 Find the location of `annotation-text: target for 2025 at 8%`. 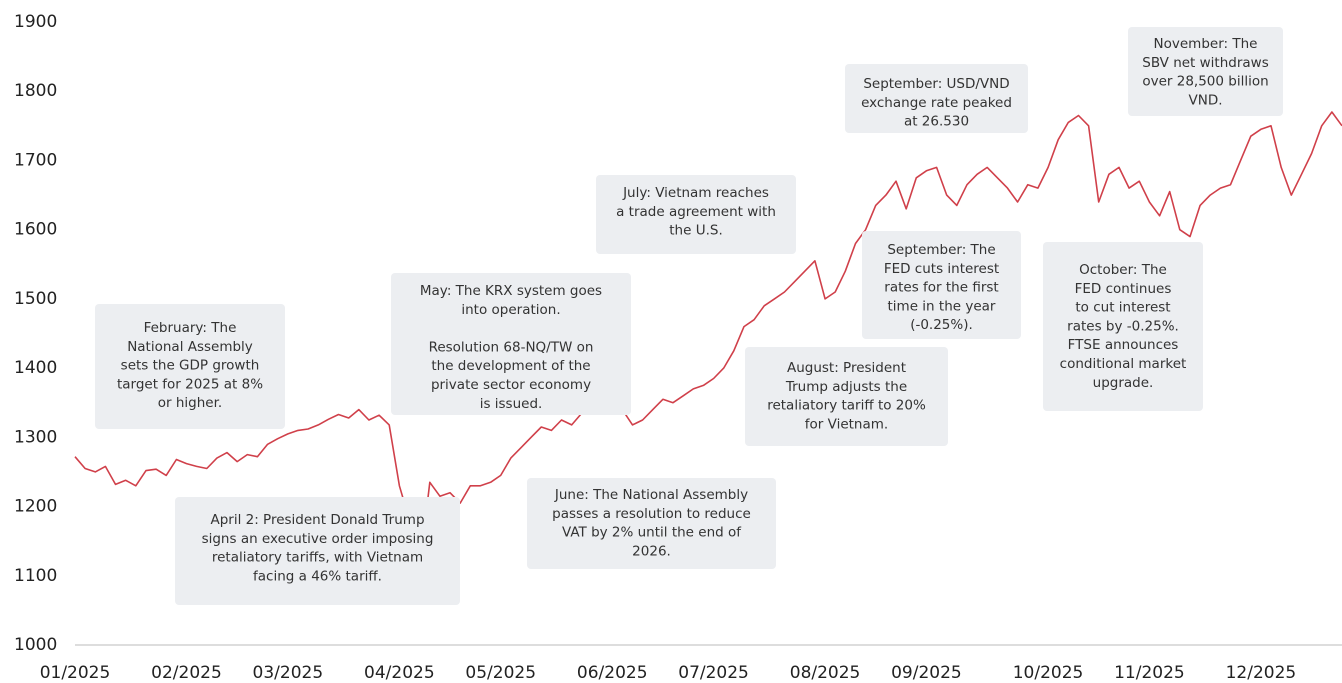

annotation-text: target for 2025 at 8% is located at coordinates (190, 384).